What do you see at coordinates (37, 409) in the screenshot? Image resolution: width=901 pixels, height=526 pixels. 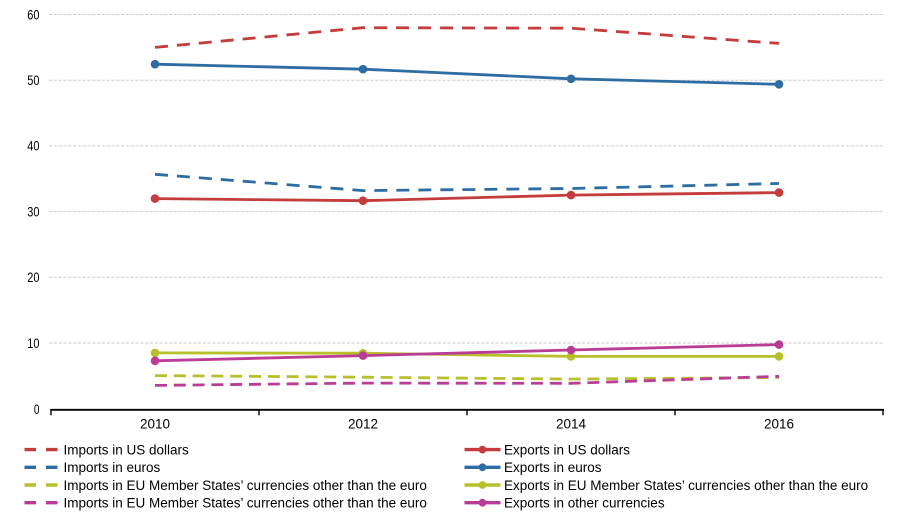 I see `svg-text: 0` at bounding box center [37, 409].